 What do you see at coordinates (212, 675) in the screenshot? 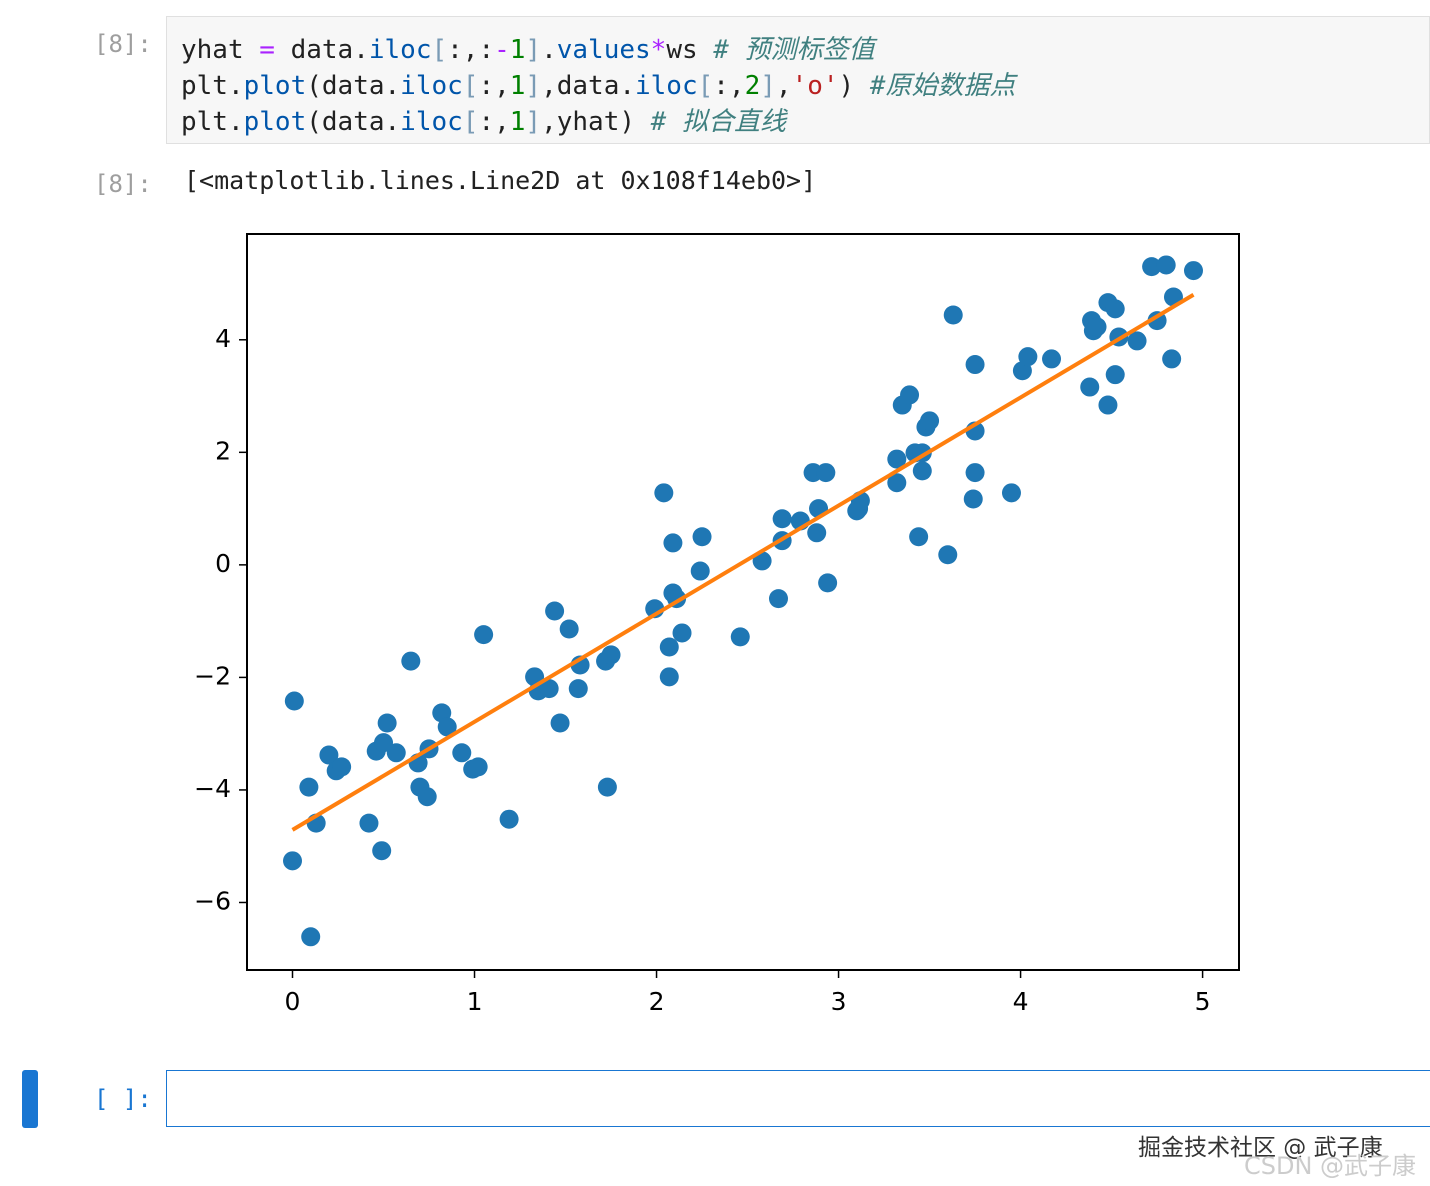
I see `y-tick-label: −2` at bounding box center [212, 675].